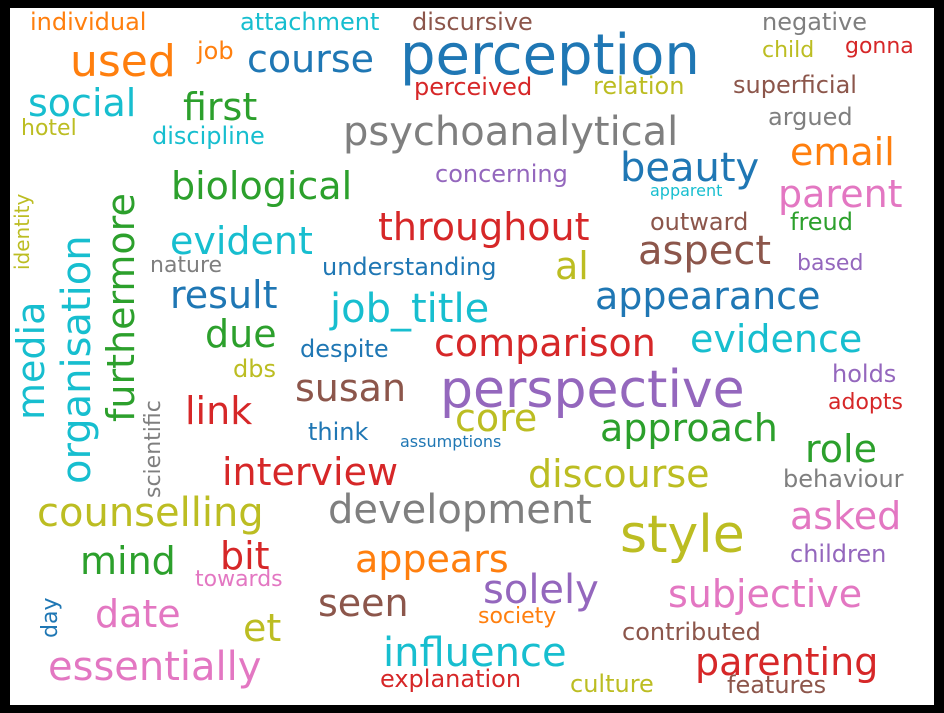  What do you see at coordinates (186, 265) in the screenshot?
I see `word: nature` at bounding box center [186, 265].